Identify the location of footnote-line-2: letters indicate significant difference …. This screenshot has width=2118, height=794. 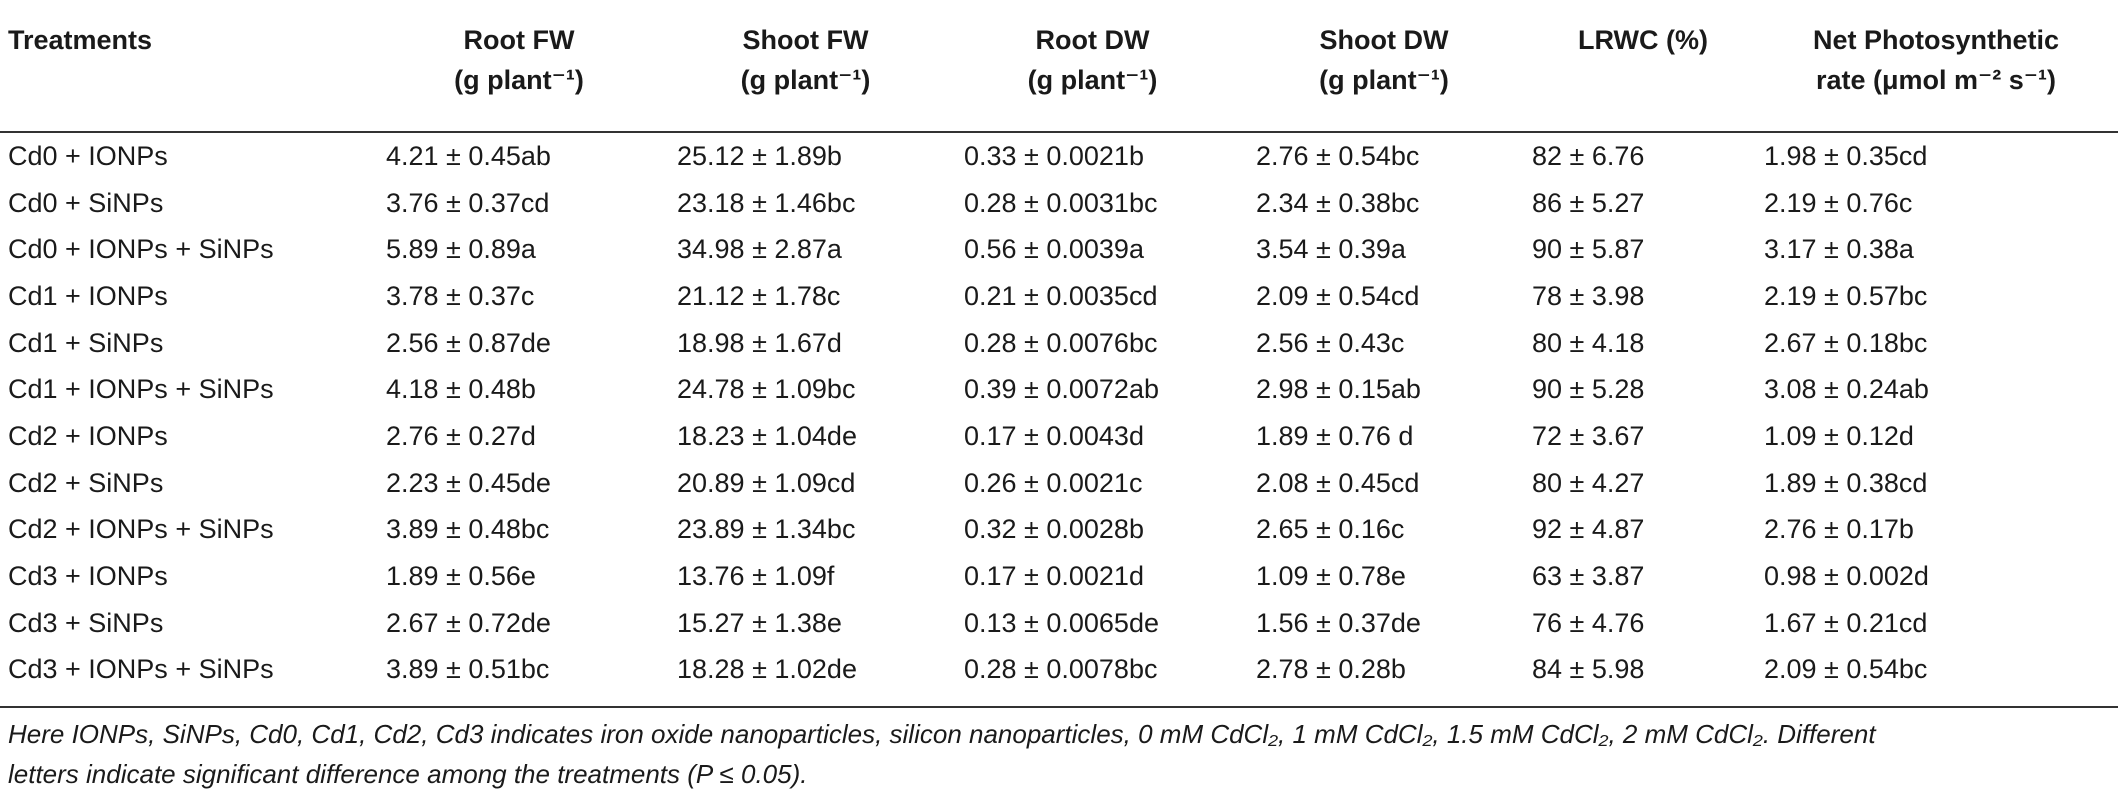
(408, 774).